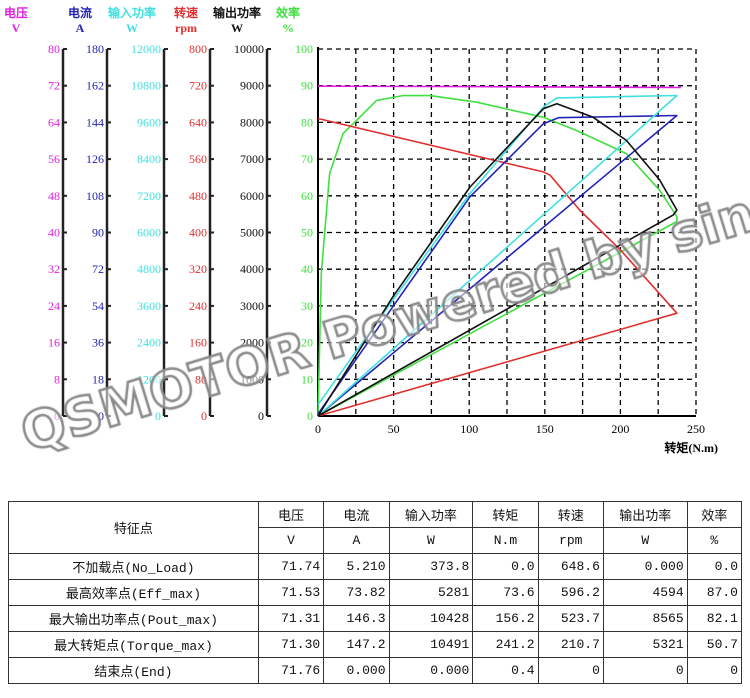  Describe the element at coordinates (356, 514) in the screenshot. I see `column-header: 电流` at that location.